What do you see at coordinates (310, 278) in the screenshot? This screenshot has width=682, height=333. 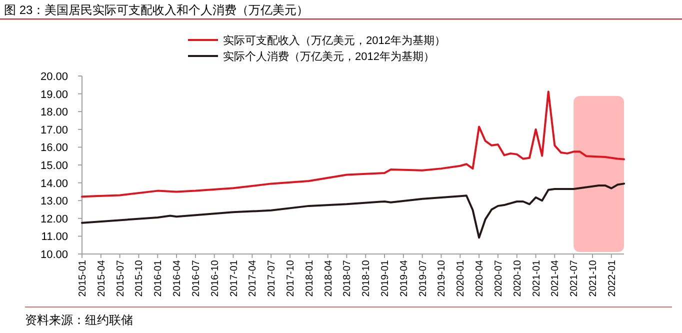 I see `x-tick-label: 2018-01` at bounding box center [310, 278].